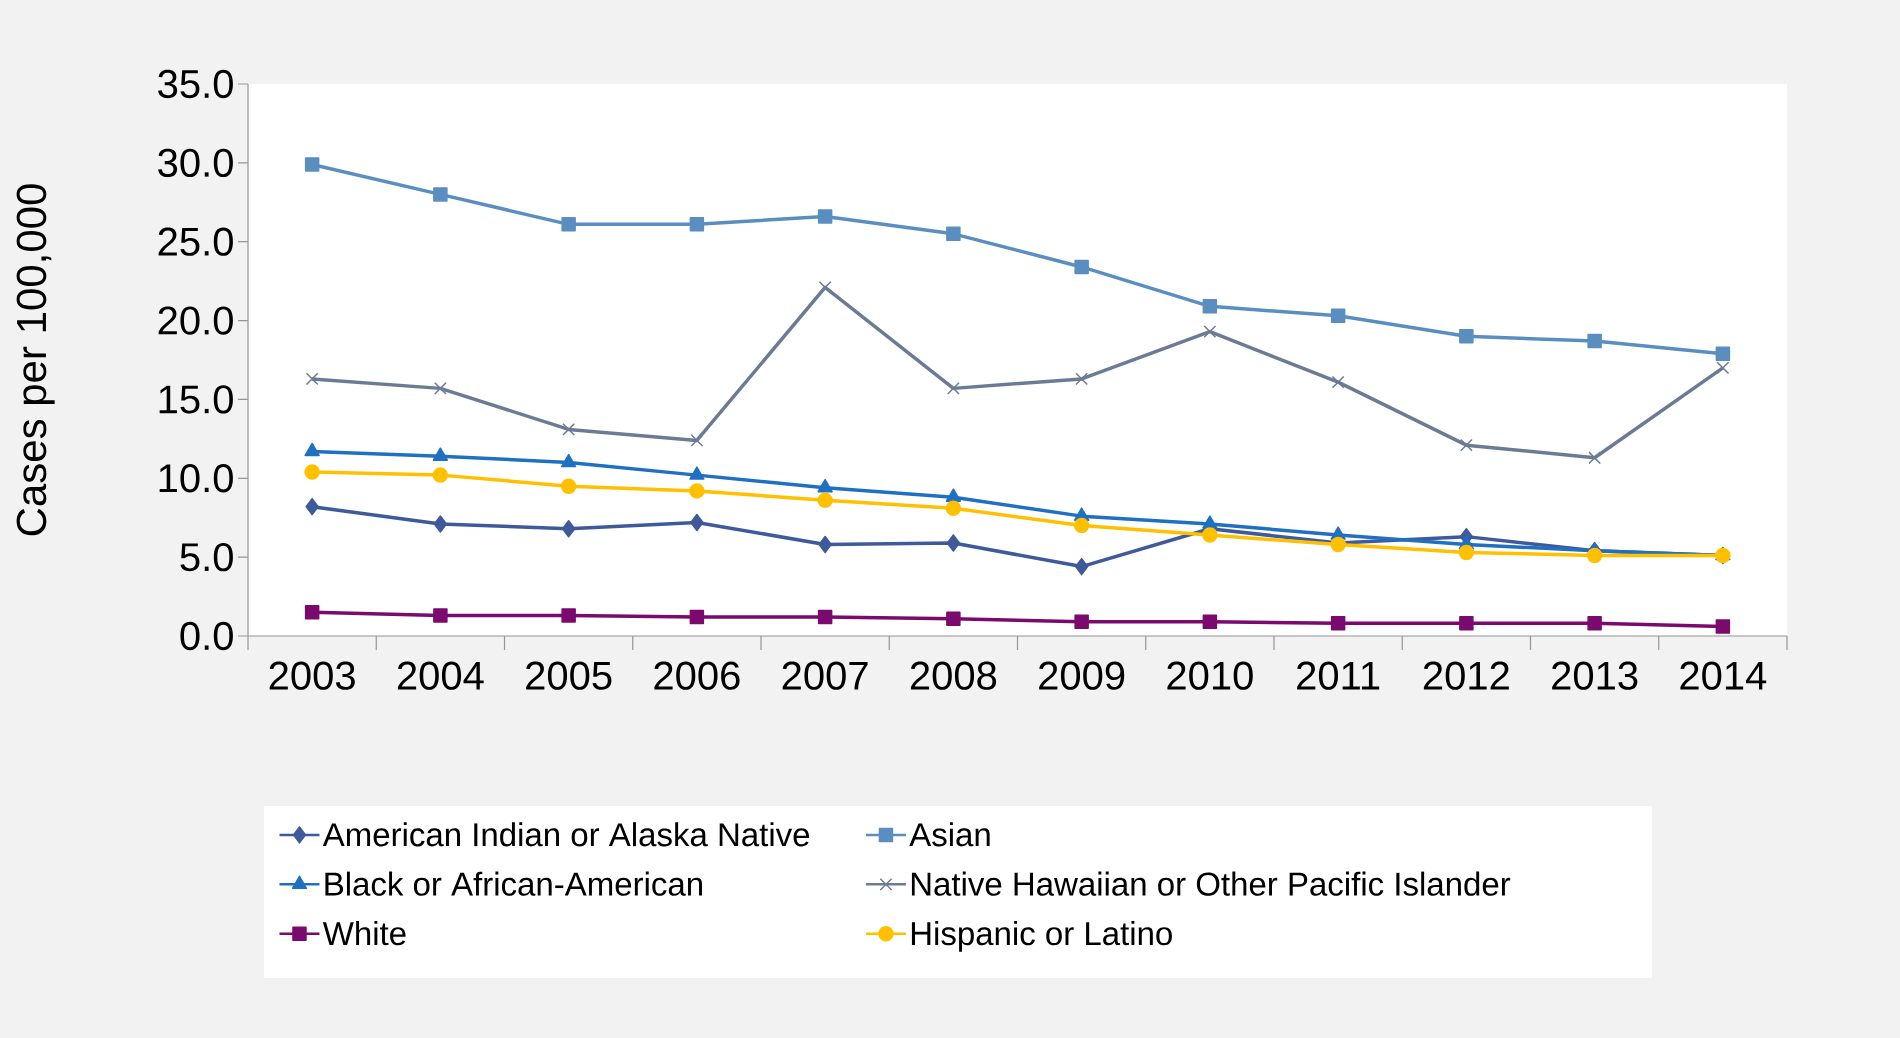 This screenshot has height=1038, width=1900. I want to click on x-tick-label: 2003, so click(312, 675).